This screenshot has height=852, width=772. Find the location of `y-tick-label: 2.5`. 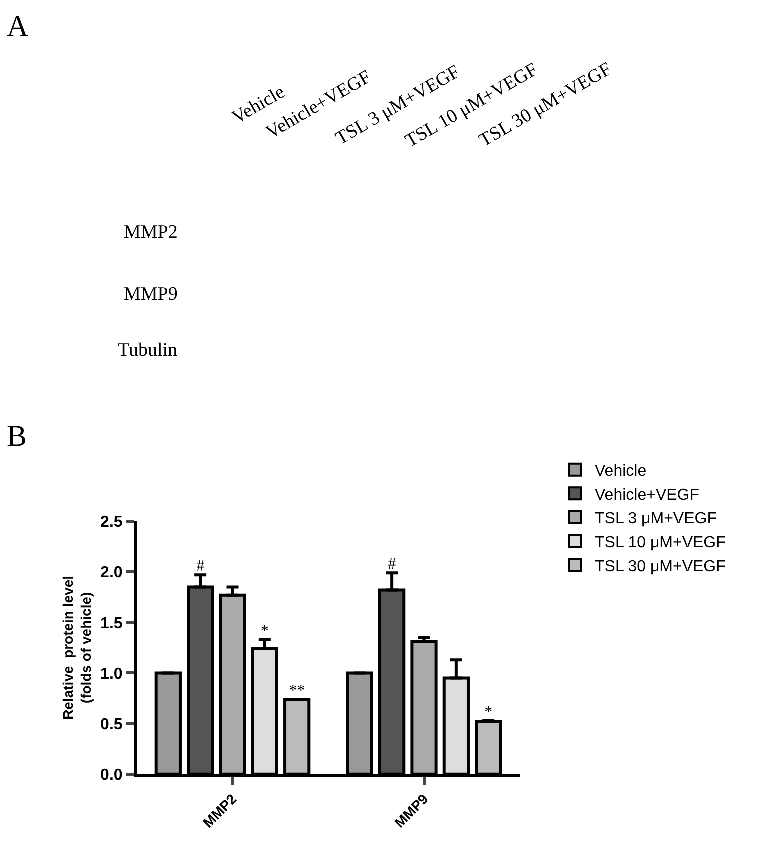

y-tick-label: 2.5 is located at coordinates (111, 523).